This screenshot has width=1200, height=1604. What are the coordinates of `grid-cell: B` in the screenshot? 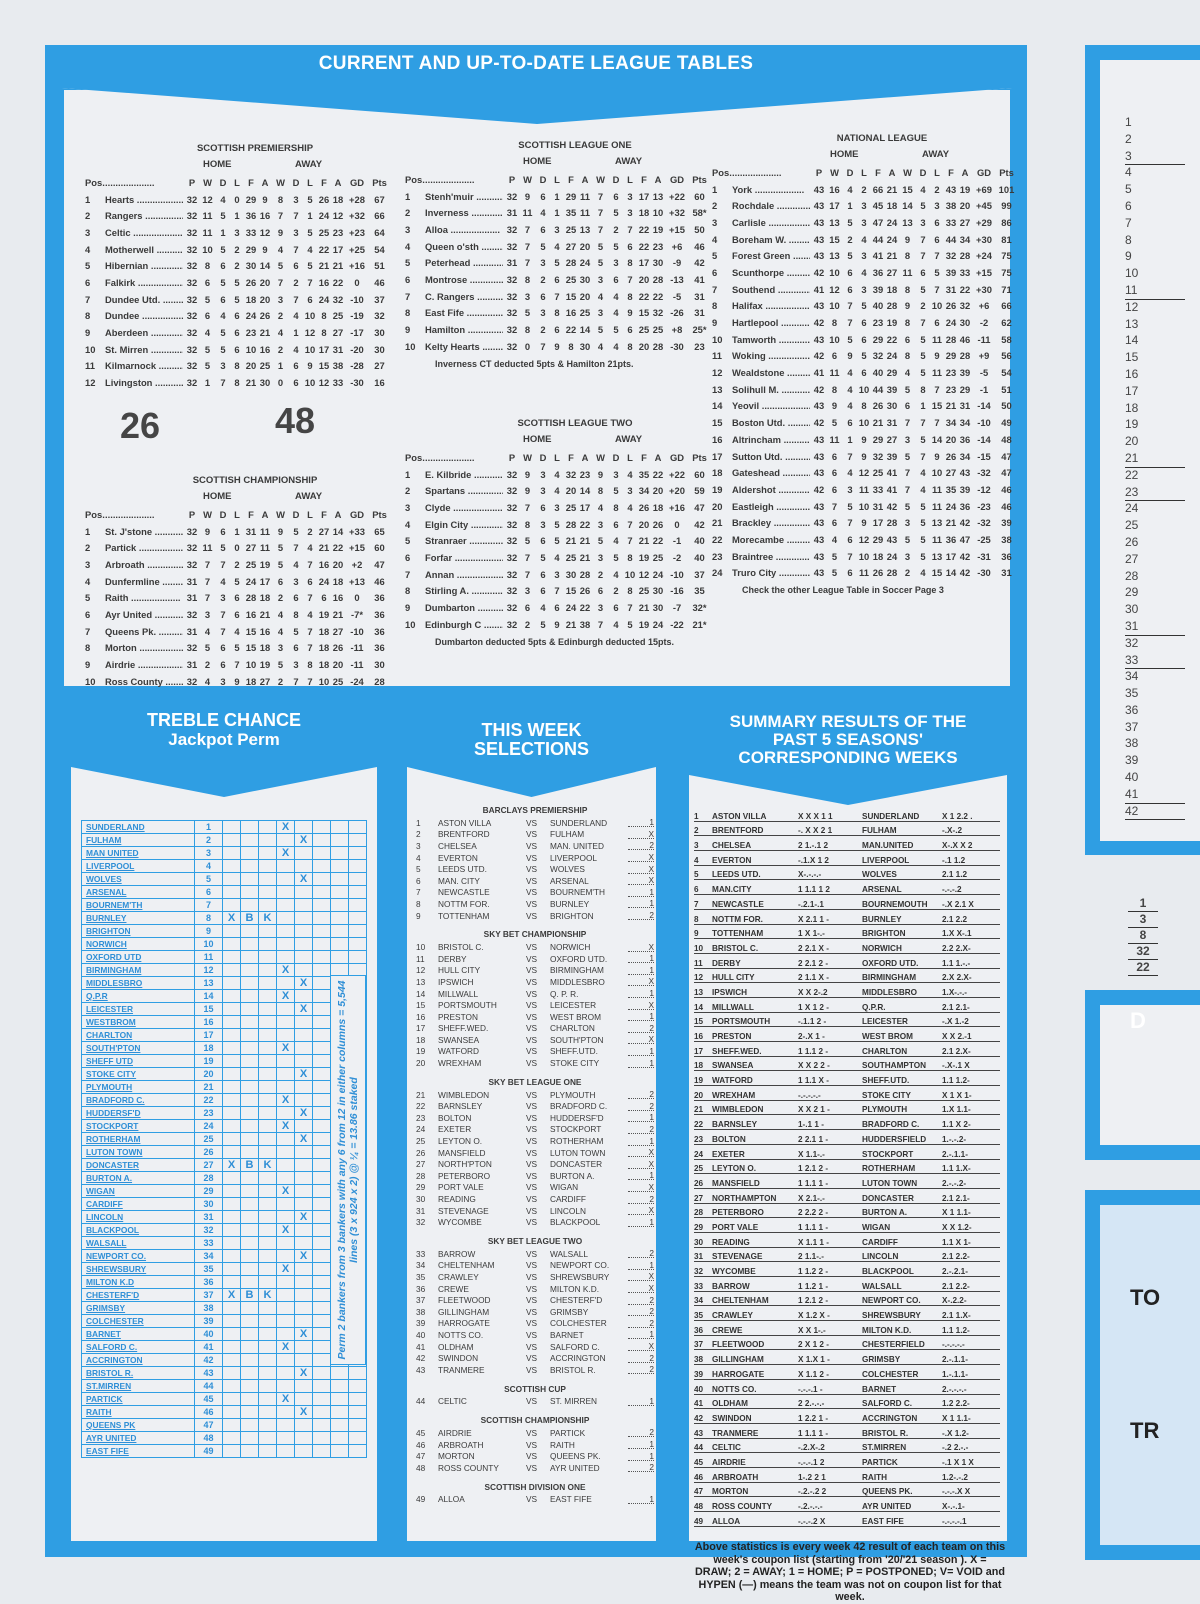 It's located at (249, 1165).